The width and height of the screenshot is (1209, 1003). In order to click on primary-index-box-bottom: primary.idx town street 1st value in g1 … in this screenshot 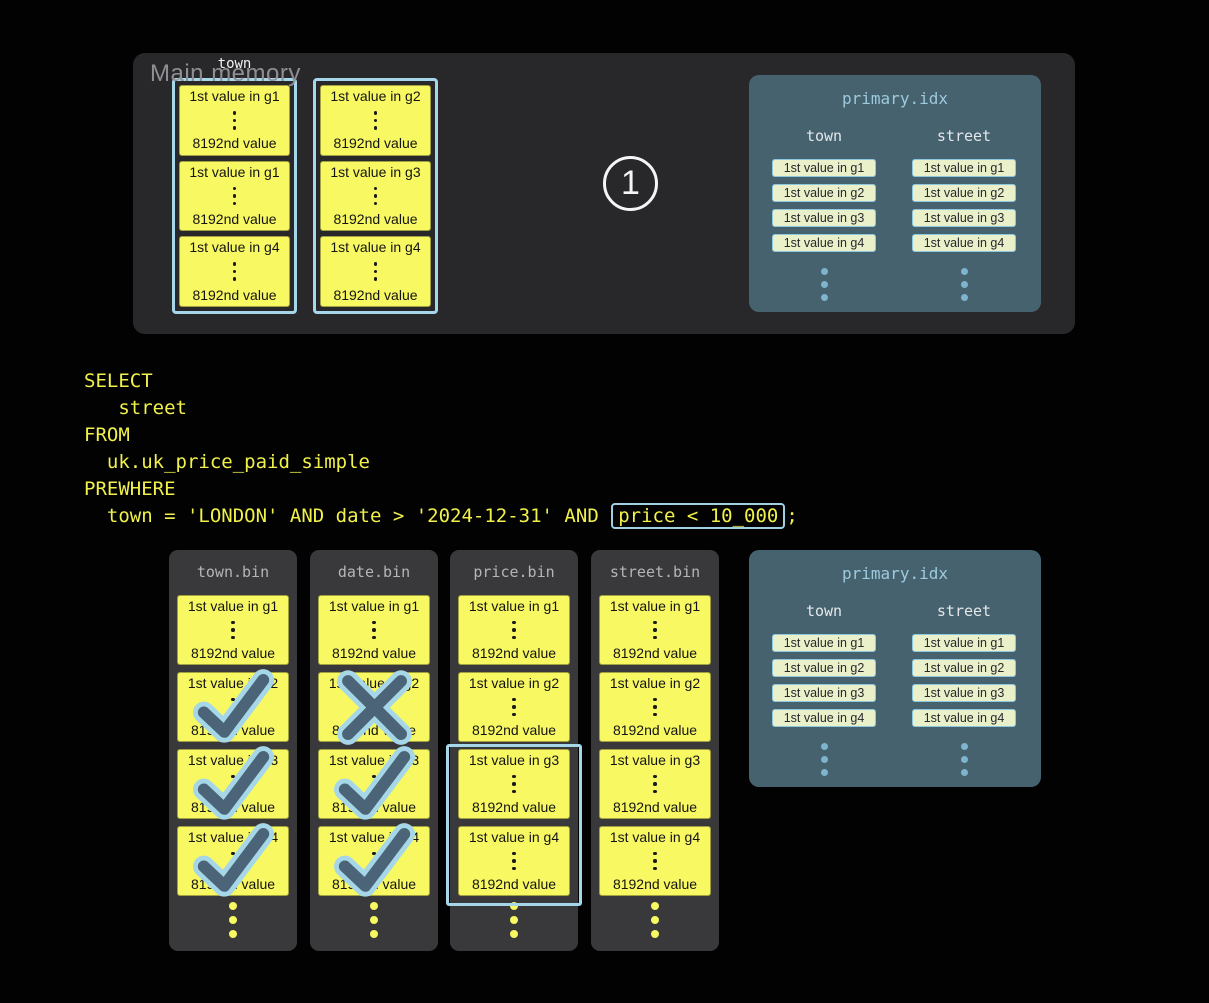, I will do `click(895, 668)`.